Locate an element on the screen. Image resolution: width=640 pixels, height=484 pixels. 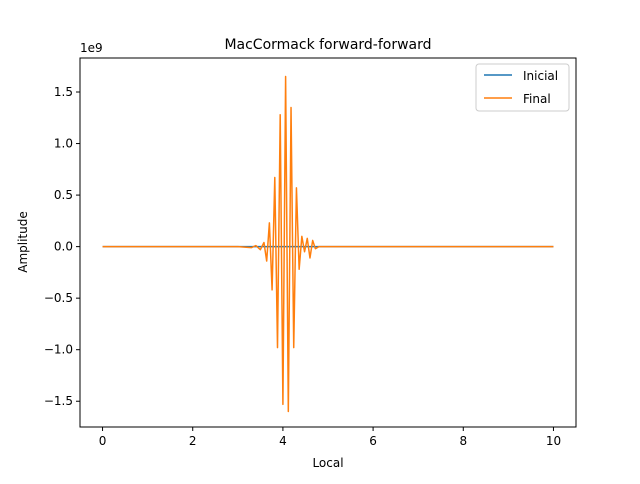
y-axis-label: Amplitude is located at coordinates (23, 242).